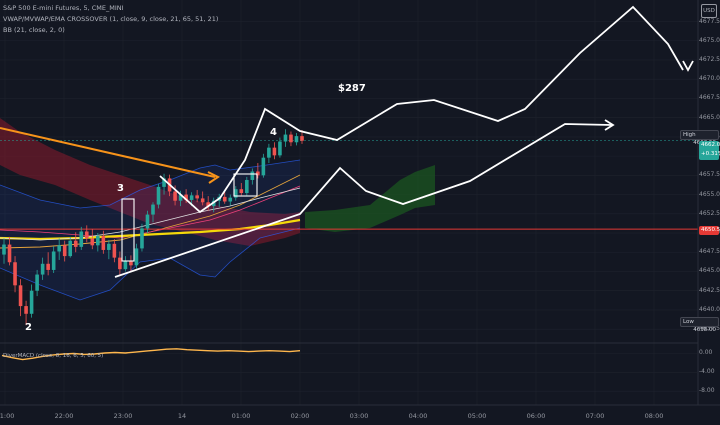 This screenshot has width=720, height=425. Describe the element at coordinates (63, 8) in the screenshot. I see `symbol-title: S&P 500 E-mini Futures, 5, CME_MINI` at that location.